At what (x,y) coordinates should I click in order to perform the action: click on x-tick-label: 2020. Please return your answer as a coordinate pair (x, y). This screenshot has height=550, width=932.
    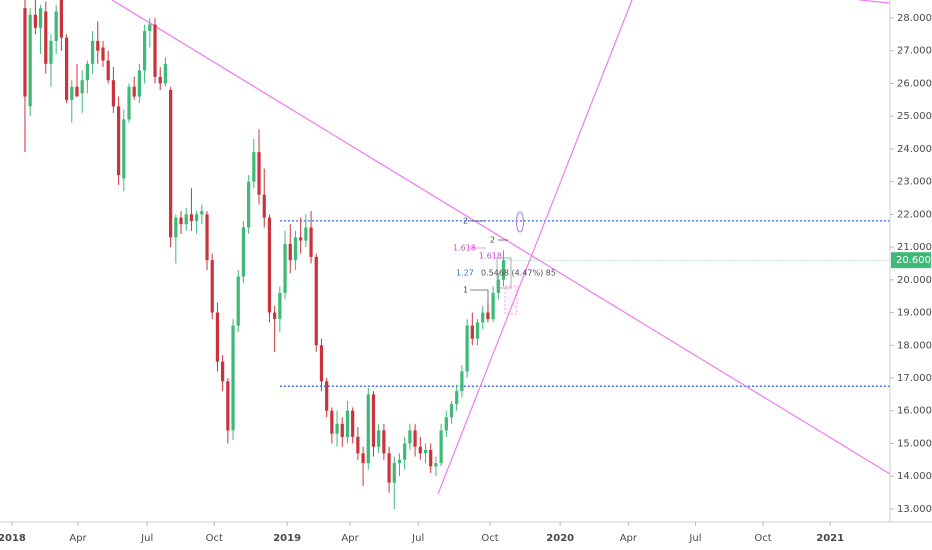
    Looking at the image, I should click on (560, 538).